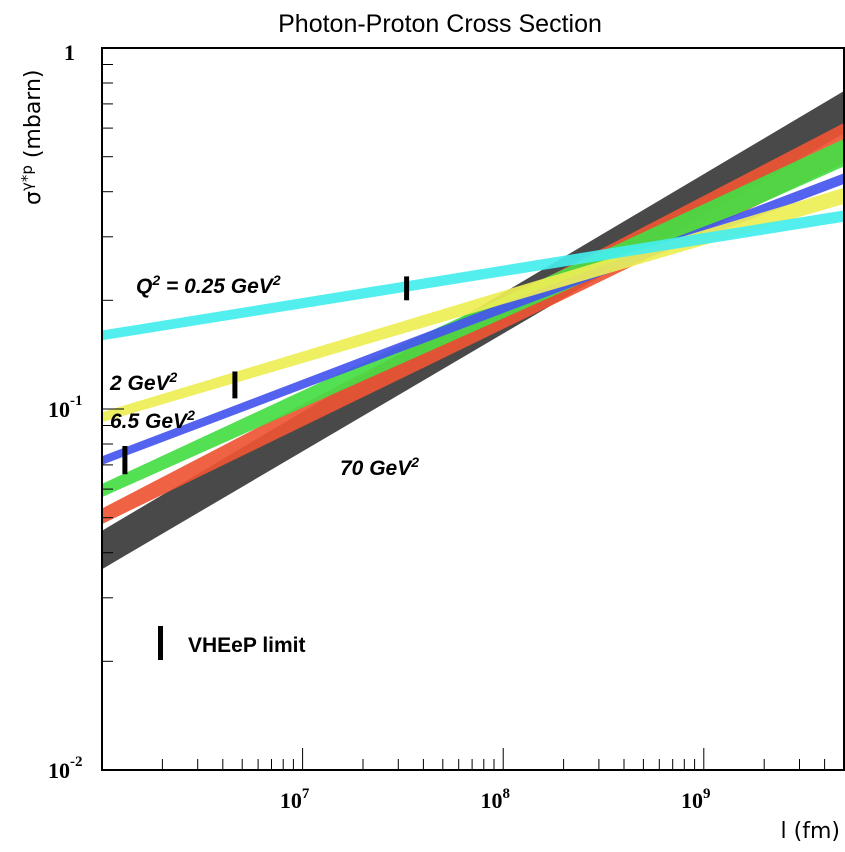 This screenshot has width=845, height=852. What do you see at coordinates (379, 467) in the screenshot?
I see `band-label-0: 70 GeV2` at bounding box center [379, 467].